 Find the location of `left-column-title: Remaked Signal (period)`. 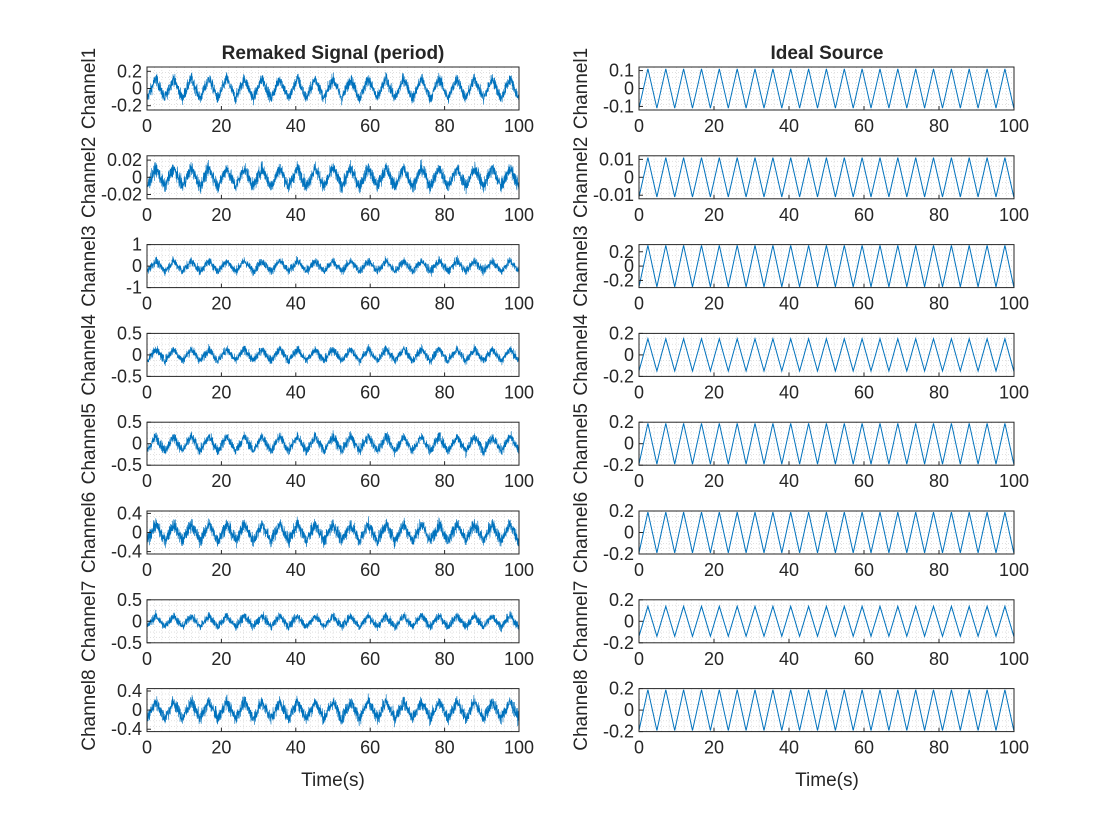

left-column-title: Remaked Signal (period) is located at coordinates (333, 53).